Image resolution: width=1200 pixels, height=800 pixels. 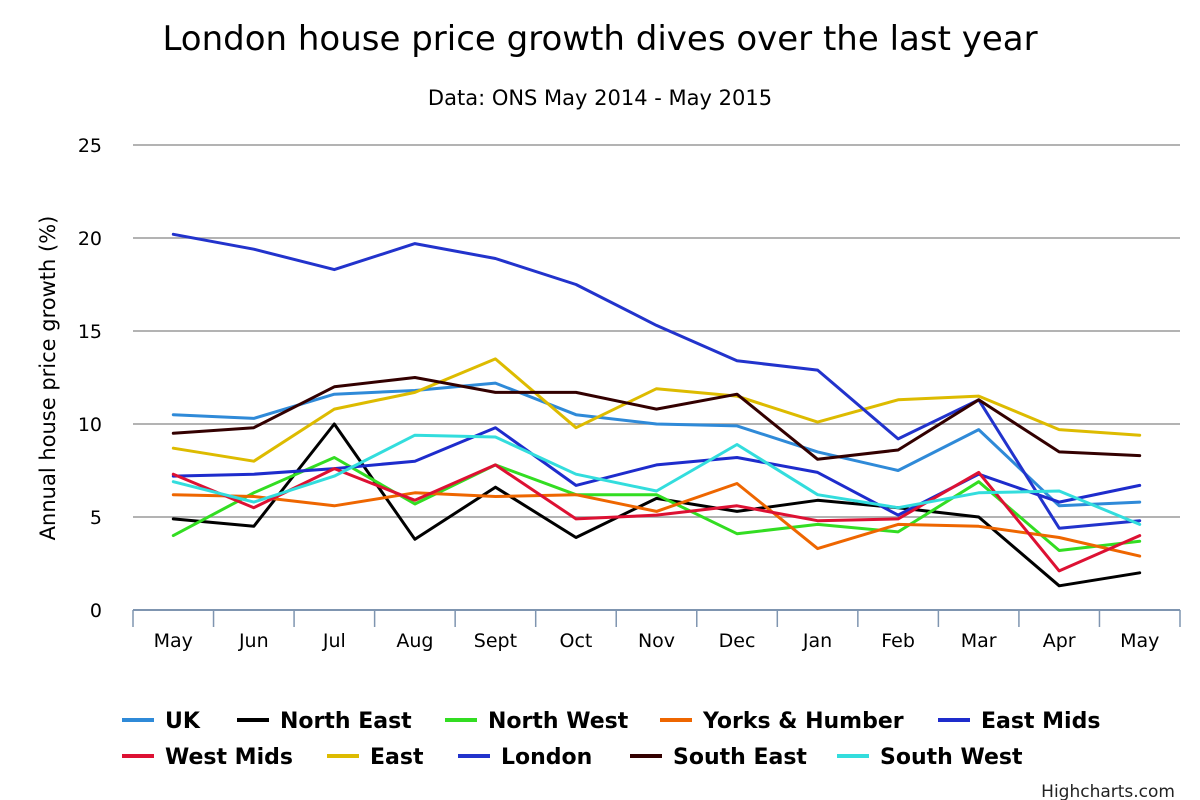 I want to click on y-tick-label: 15, so click(x=90, y=332).